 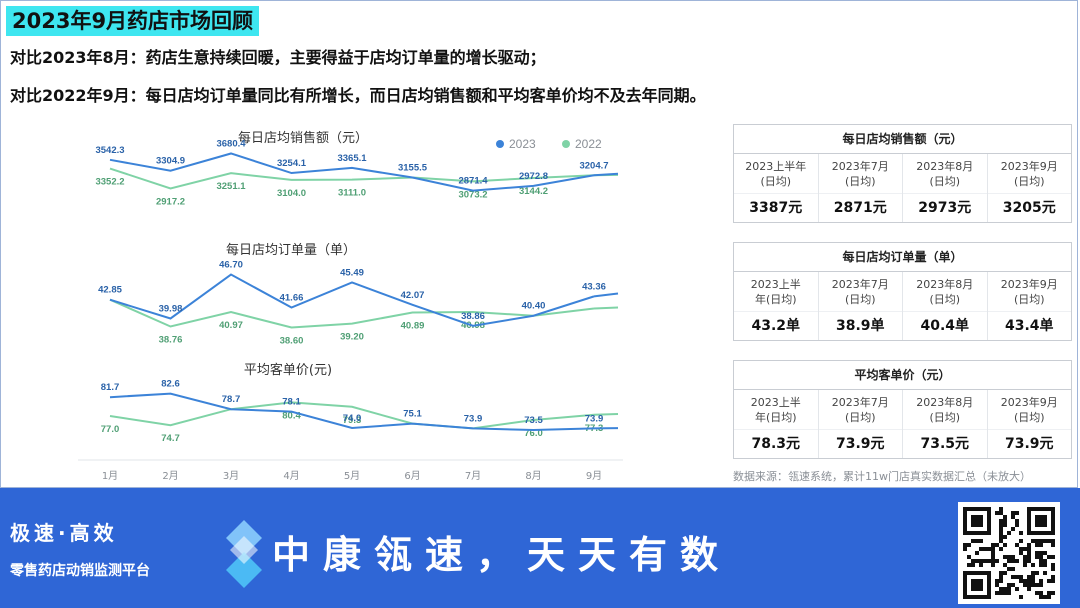 What do you see at coordinates (170, 476) in the screenshot?
I see `x-tick-label: 2月` at bounding box center [170, 476].